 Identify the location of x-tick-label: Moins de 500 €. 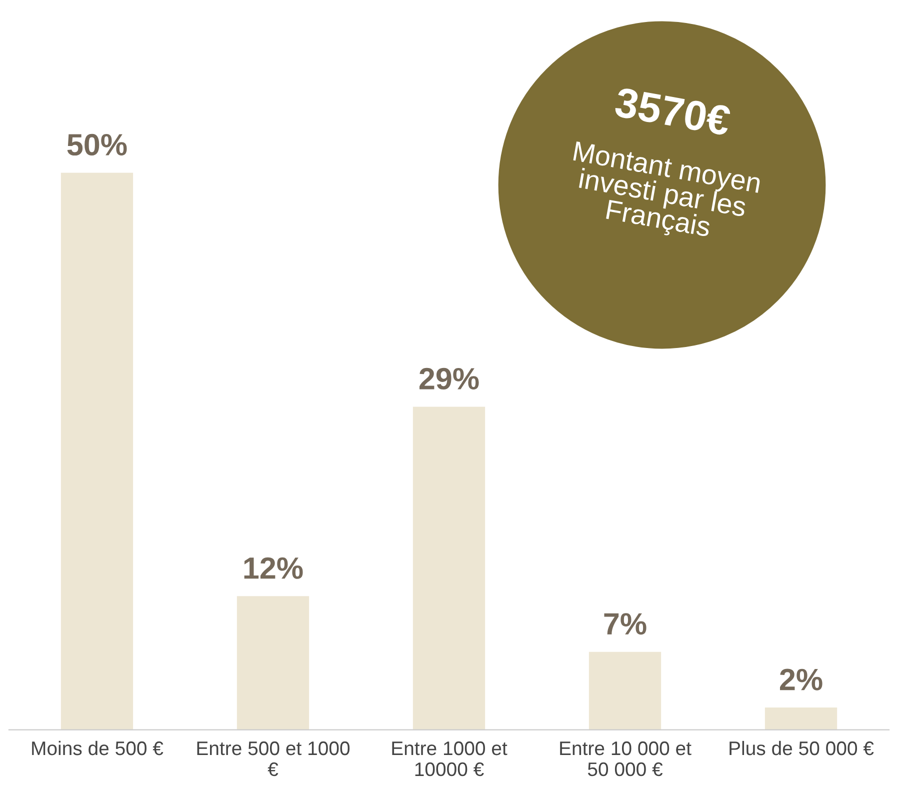
(98, 748).